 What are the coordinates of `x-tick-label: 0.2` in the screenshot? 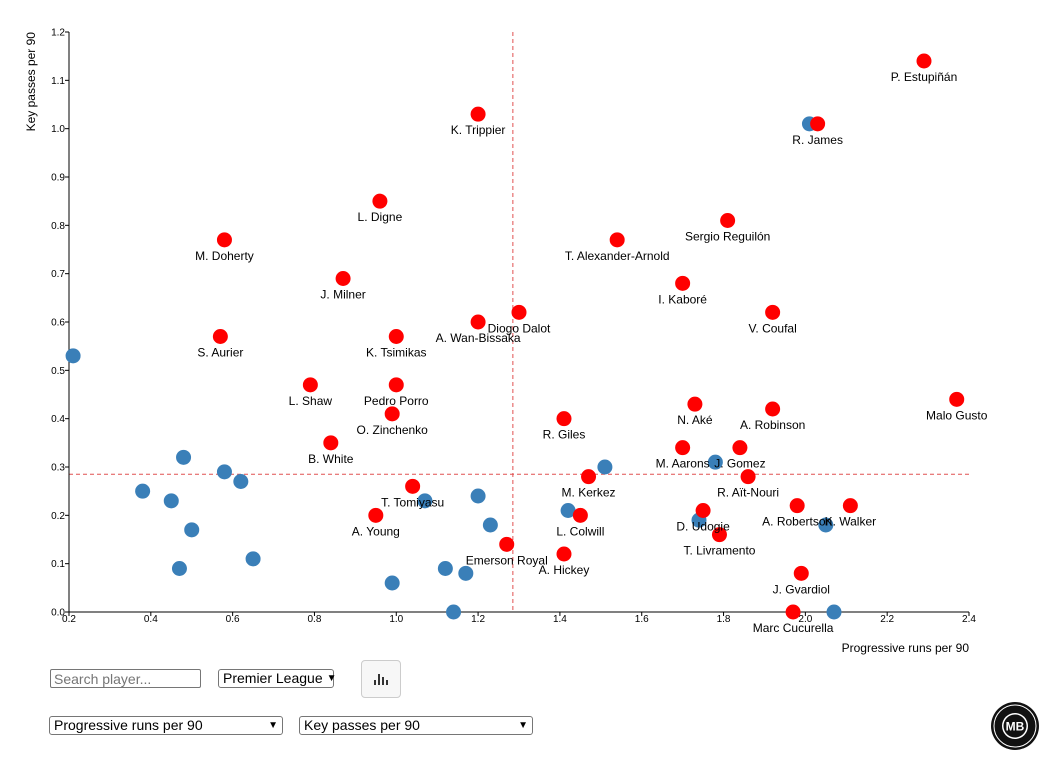 It's located at (69, 619).